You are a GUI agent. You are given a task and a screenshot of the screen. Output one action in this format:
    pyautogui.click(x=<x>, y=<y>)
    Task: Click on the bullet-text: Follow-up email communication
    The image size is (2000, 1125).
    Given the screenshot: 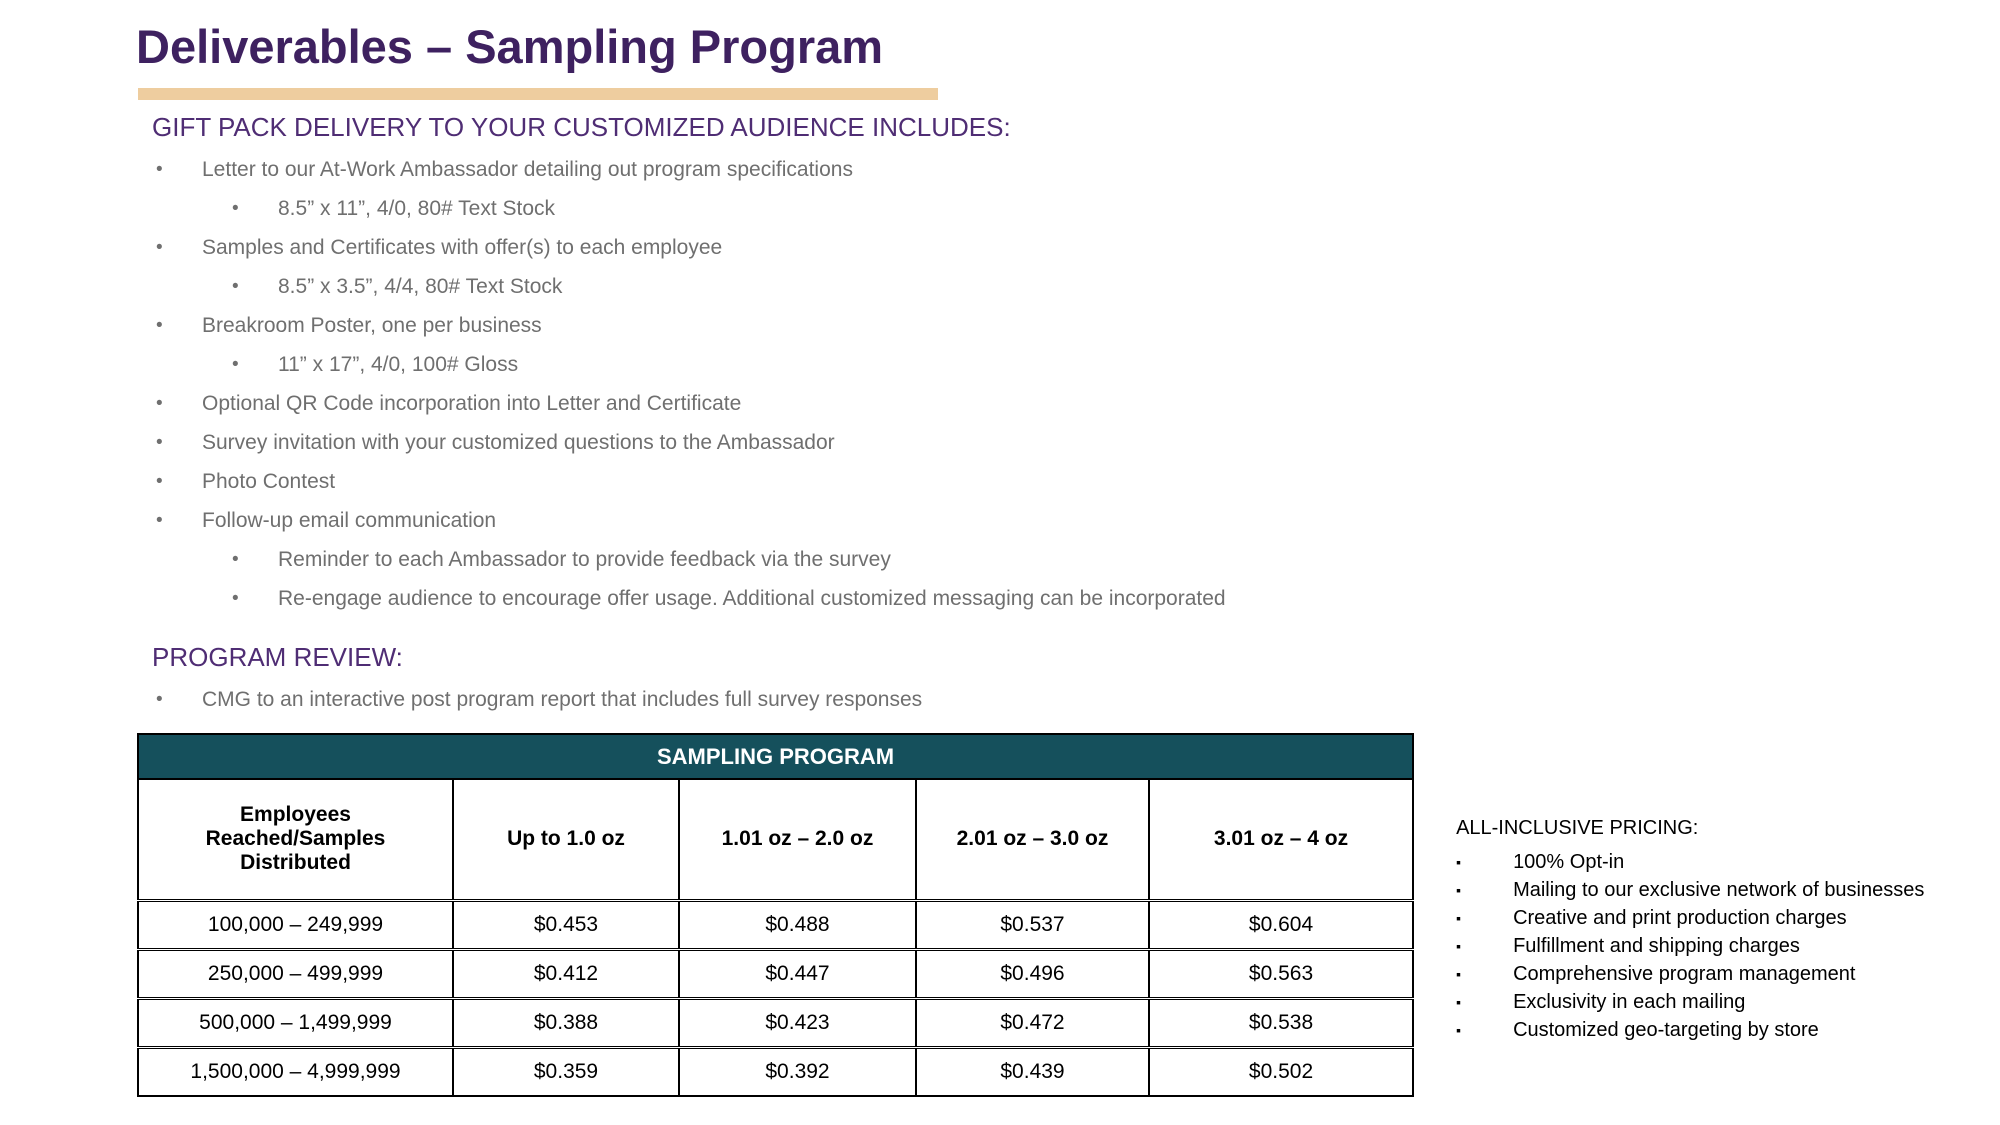 What is the action you would take?
    pyautogui.click(x=349, y=520)
    